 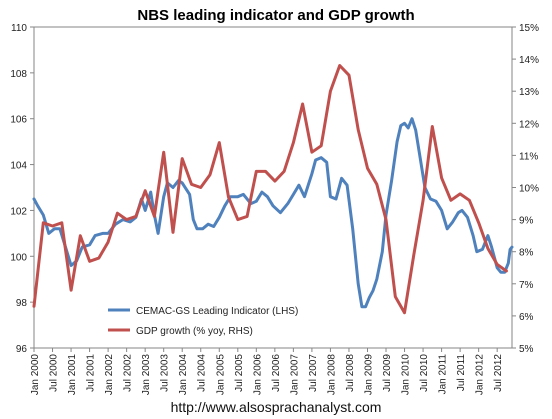 What do you see at coordinates (72, 375) in the screenshot?
I see `x-tick-label: Jan 2001` at bounding box center [72, 375].